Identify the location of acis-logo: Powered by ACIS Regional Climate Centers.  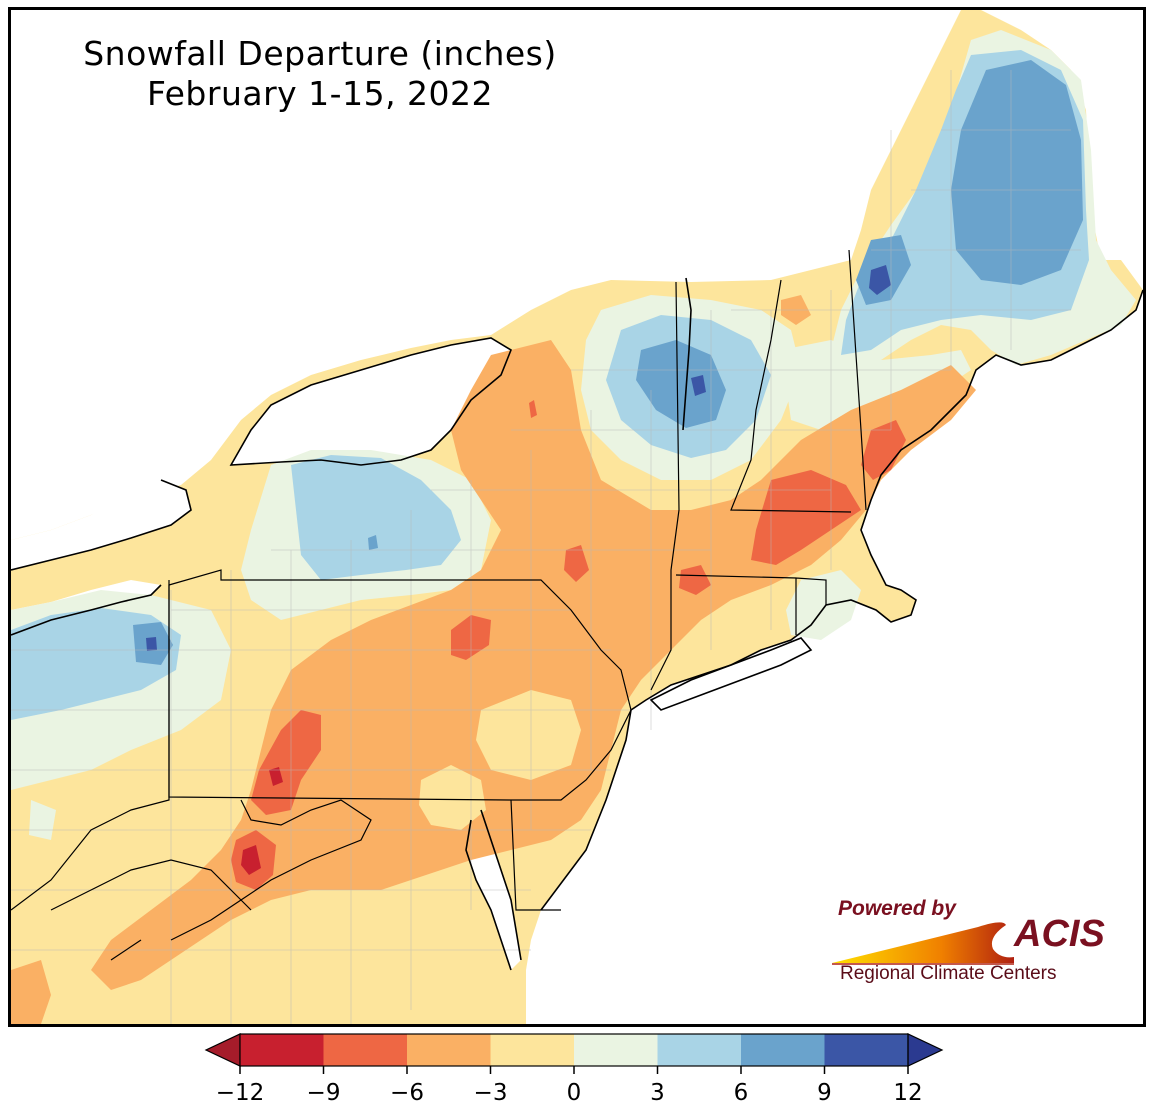
(973, 945).